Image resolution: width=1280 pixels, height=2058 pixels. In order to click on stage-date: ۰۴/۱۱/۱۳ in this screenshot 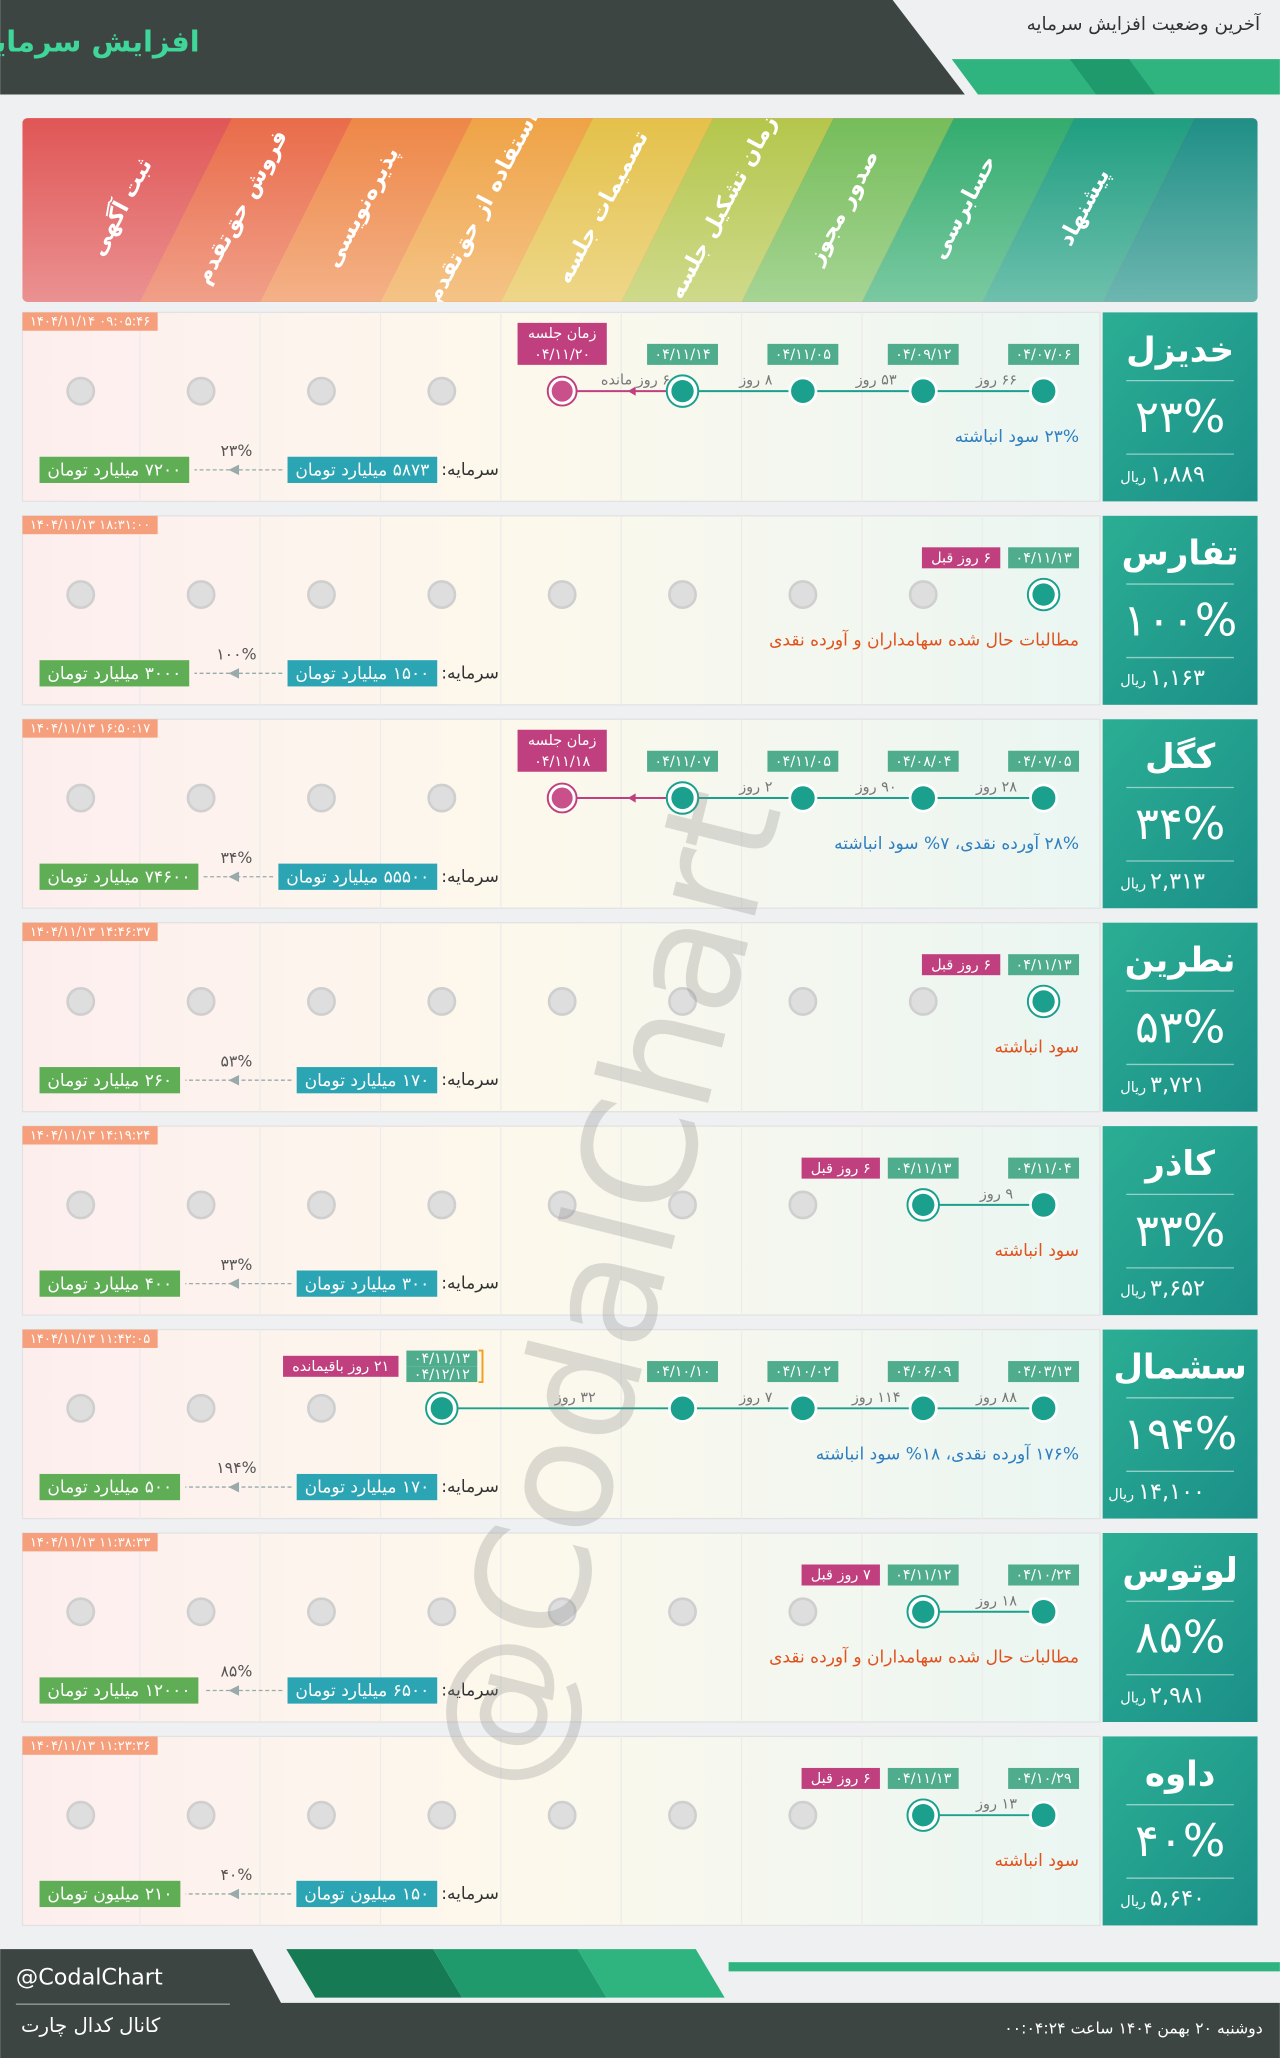, I will do `click(1043, 965)`.